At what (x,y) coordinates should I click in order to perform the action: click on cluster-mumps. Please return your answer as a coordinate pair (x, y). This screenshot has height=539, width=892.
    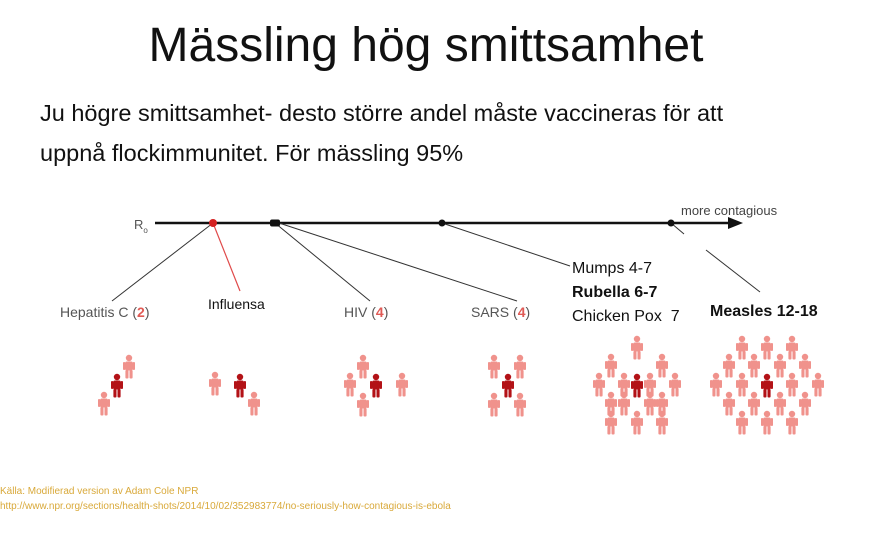
    Looking at the image, I should click on (637, 385).